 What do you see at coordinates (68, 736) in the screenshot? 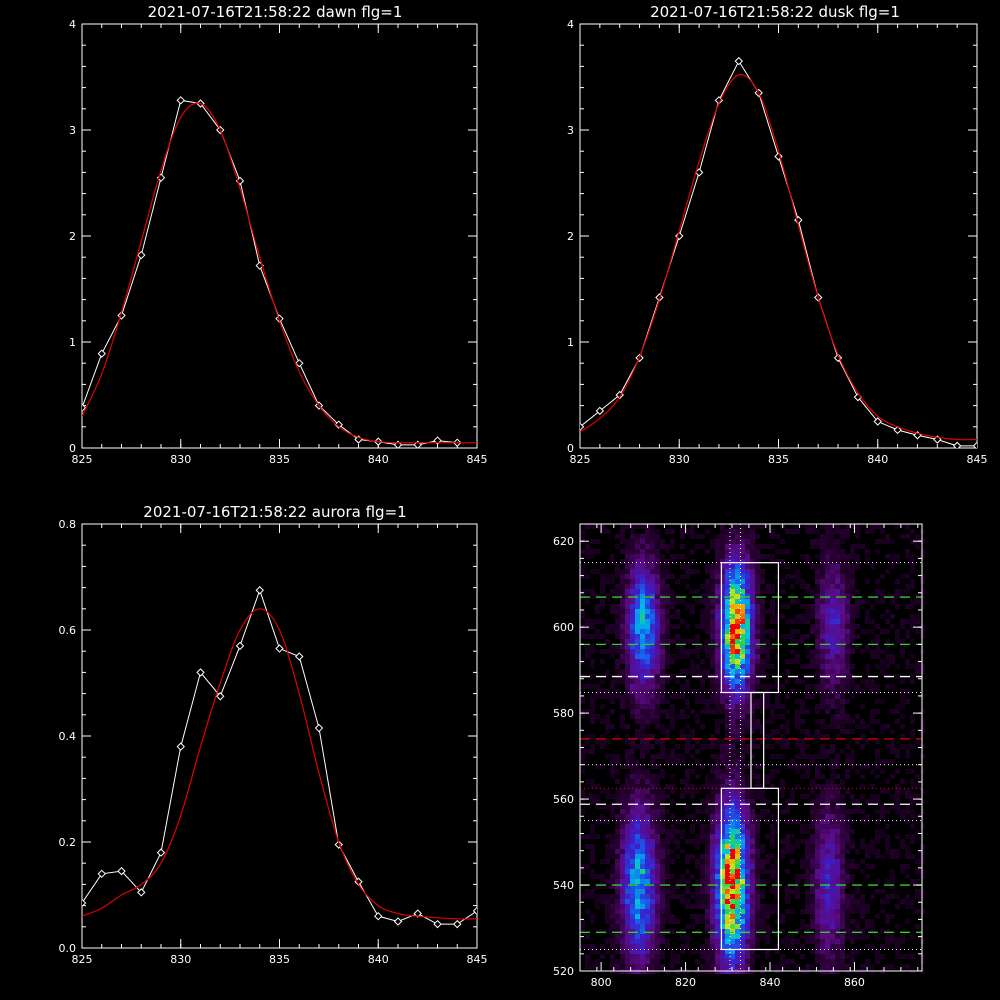
I see `aurora-y-tick-label: 0.4` at bounding box center [68, 736].